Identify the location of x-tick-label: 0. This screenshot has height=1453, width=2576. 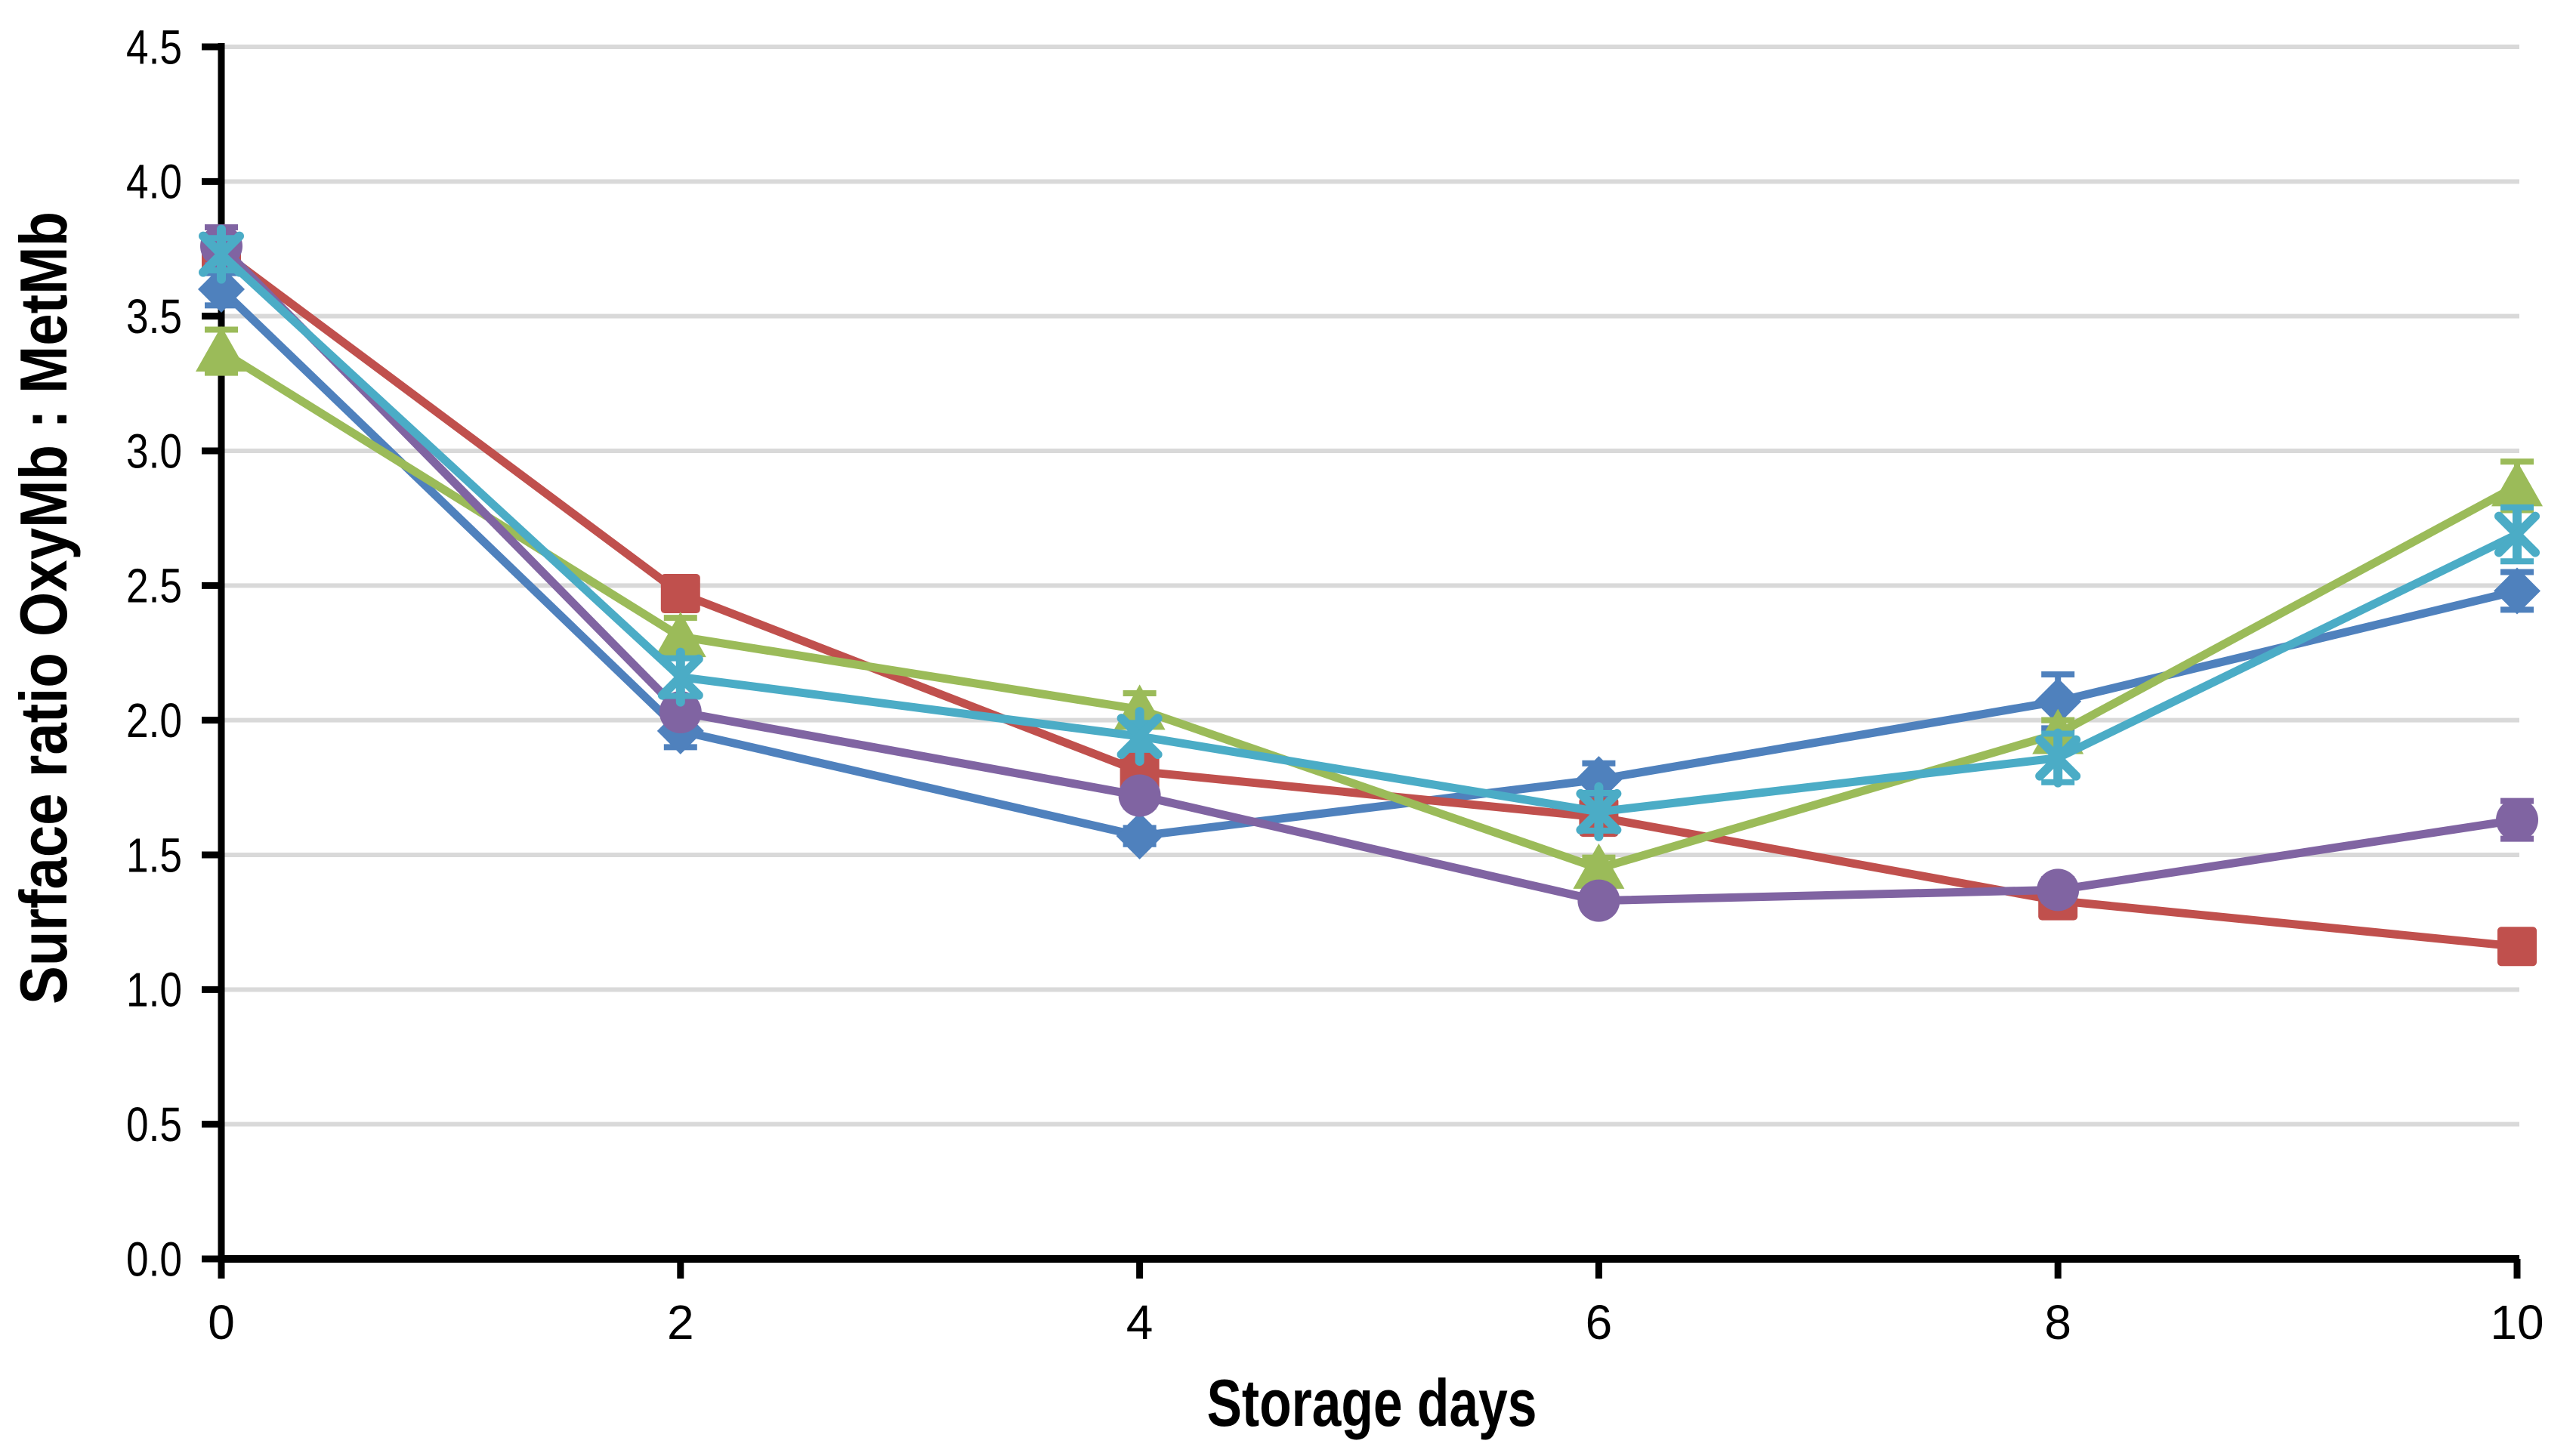
(221, 1322).